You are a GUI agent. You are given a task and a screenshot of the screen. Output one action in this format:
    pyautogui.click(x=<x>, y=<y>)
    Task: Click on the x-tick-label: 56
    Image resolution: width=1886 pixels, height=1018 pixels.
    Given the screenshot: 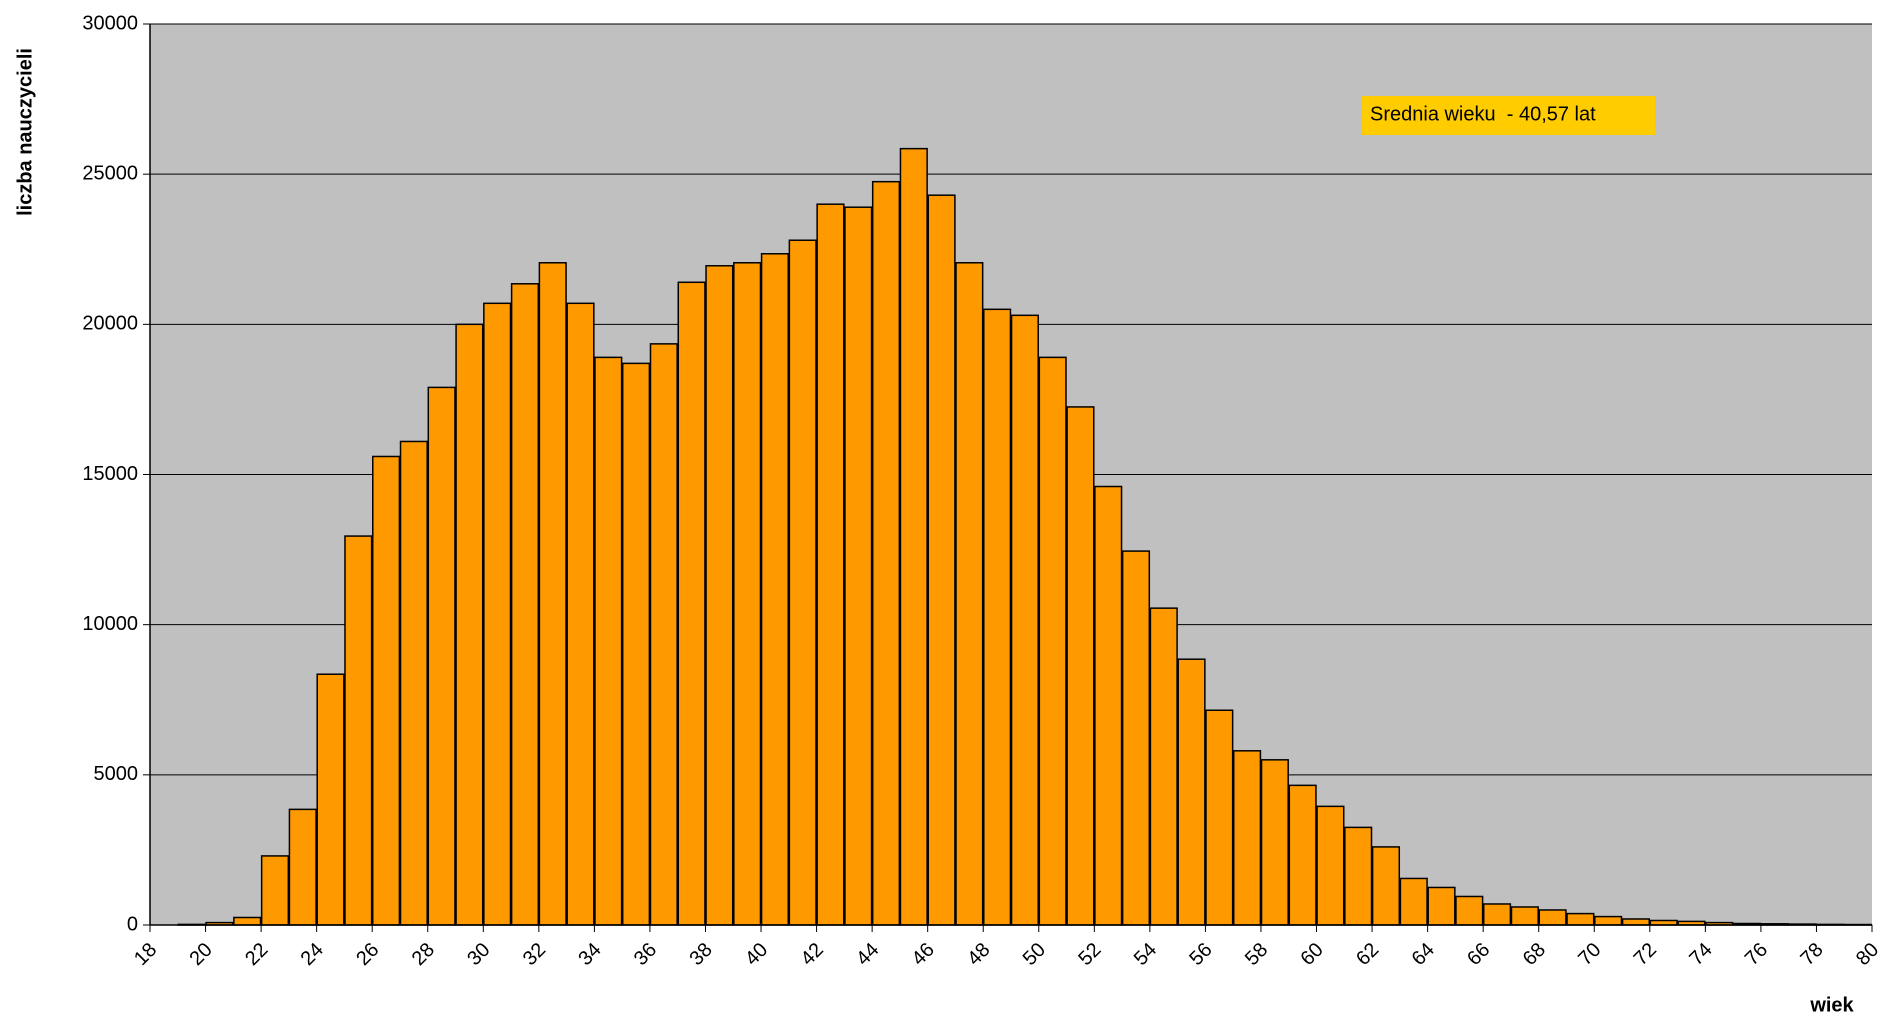 What is the action you would take?
    pyautogui.click(x=1200, y=954)
    